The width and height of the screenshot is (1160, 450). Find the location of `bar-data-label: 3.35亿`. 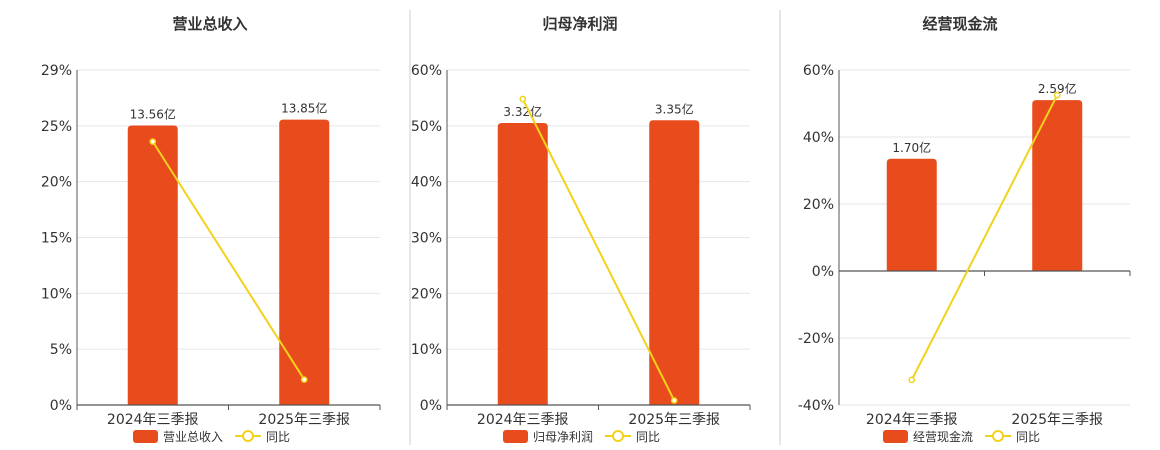

bar-data-label: 3.35亿 is located at coordinates (674, 108).